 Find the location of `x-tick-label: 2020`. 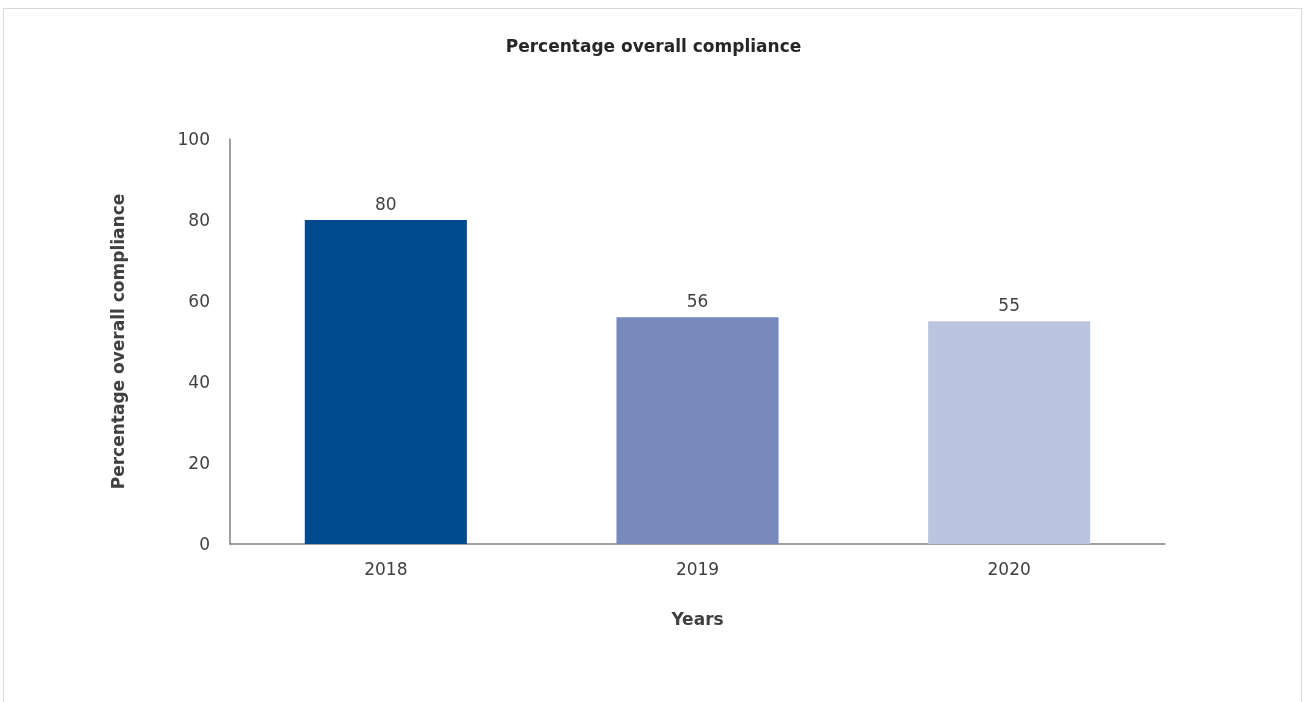

x-tick-label: 2020 is located at coordinates (1009, 568).